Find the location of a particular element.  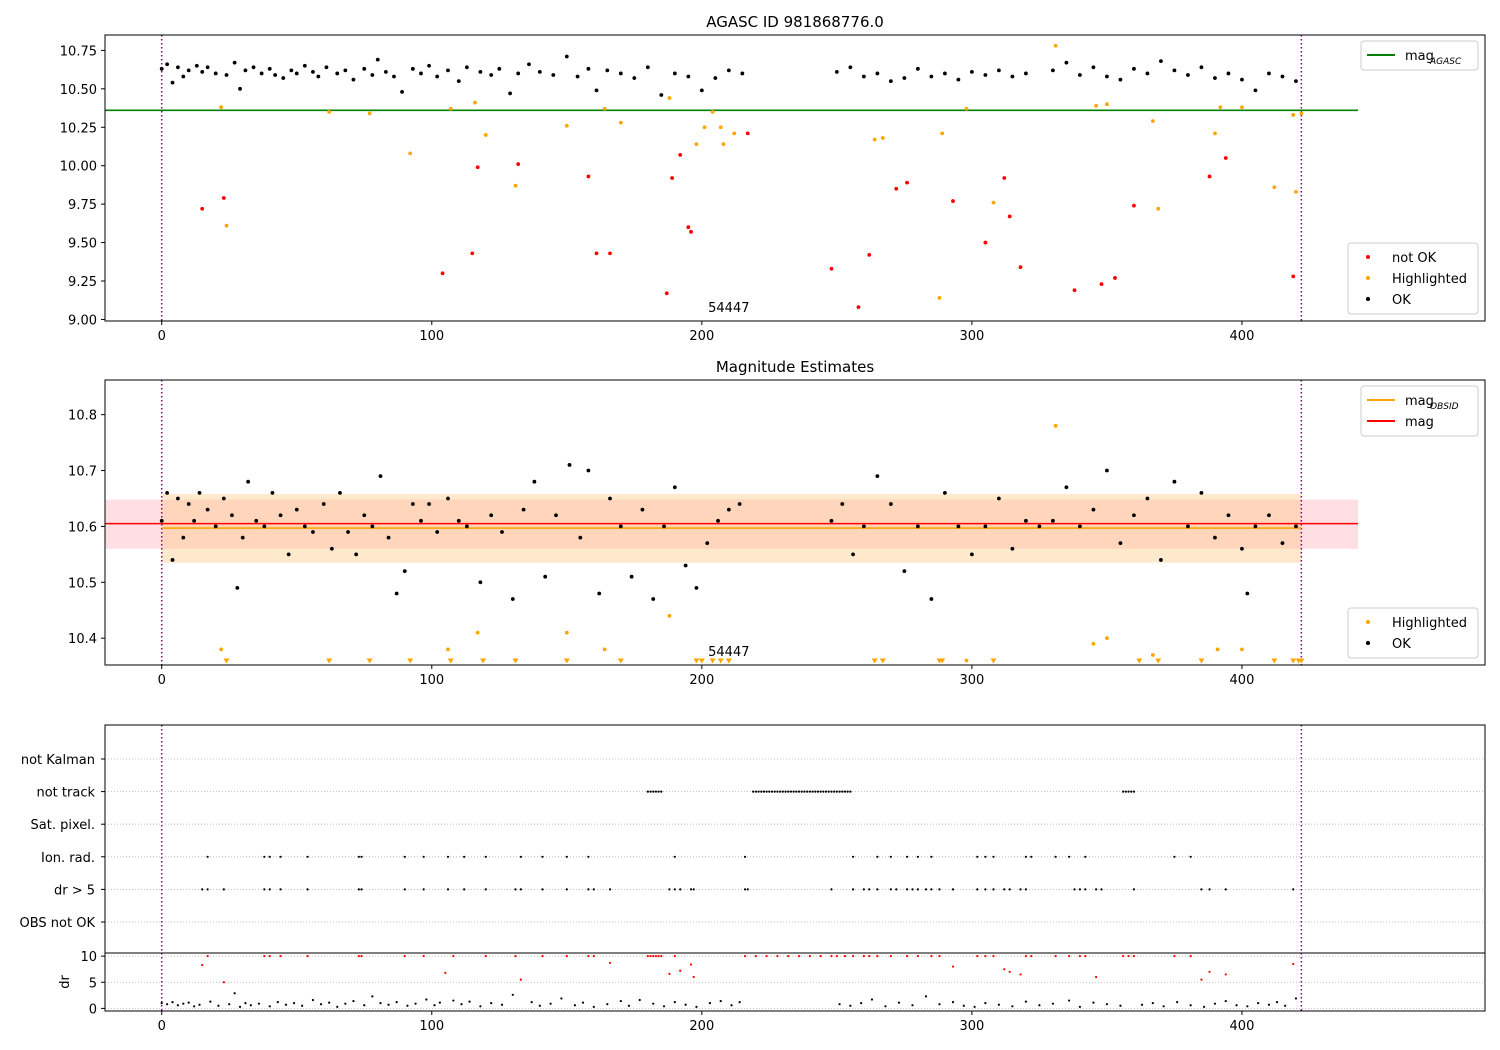

y-tick-label: 0 is located at coordinates (93, 1009).